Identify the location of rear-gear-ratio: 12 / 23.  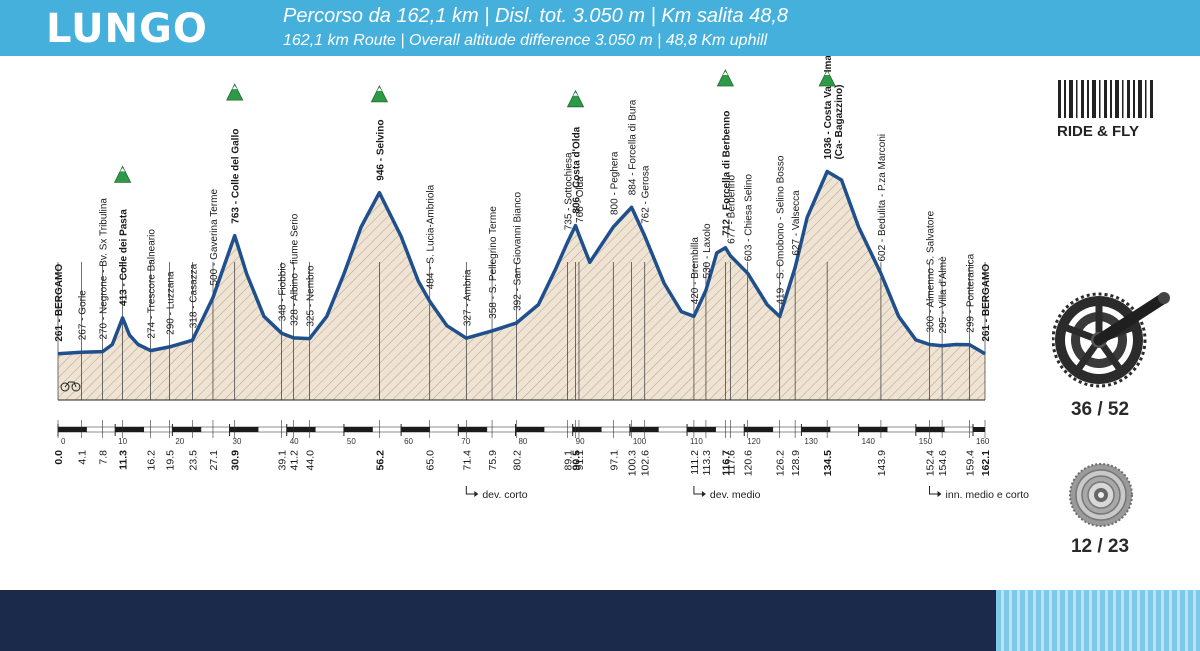
(1100, 546).